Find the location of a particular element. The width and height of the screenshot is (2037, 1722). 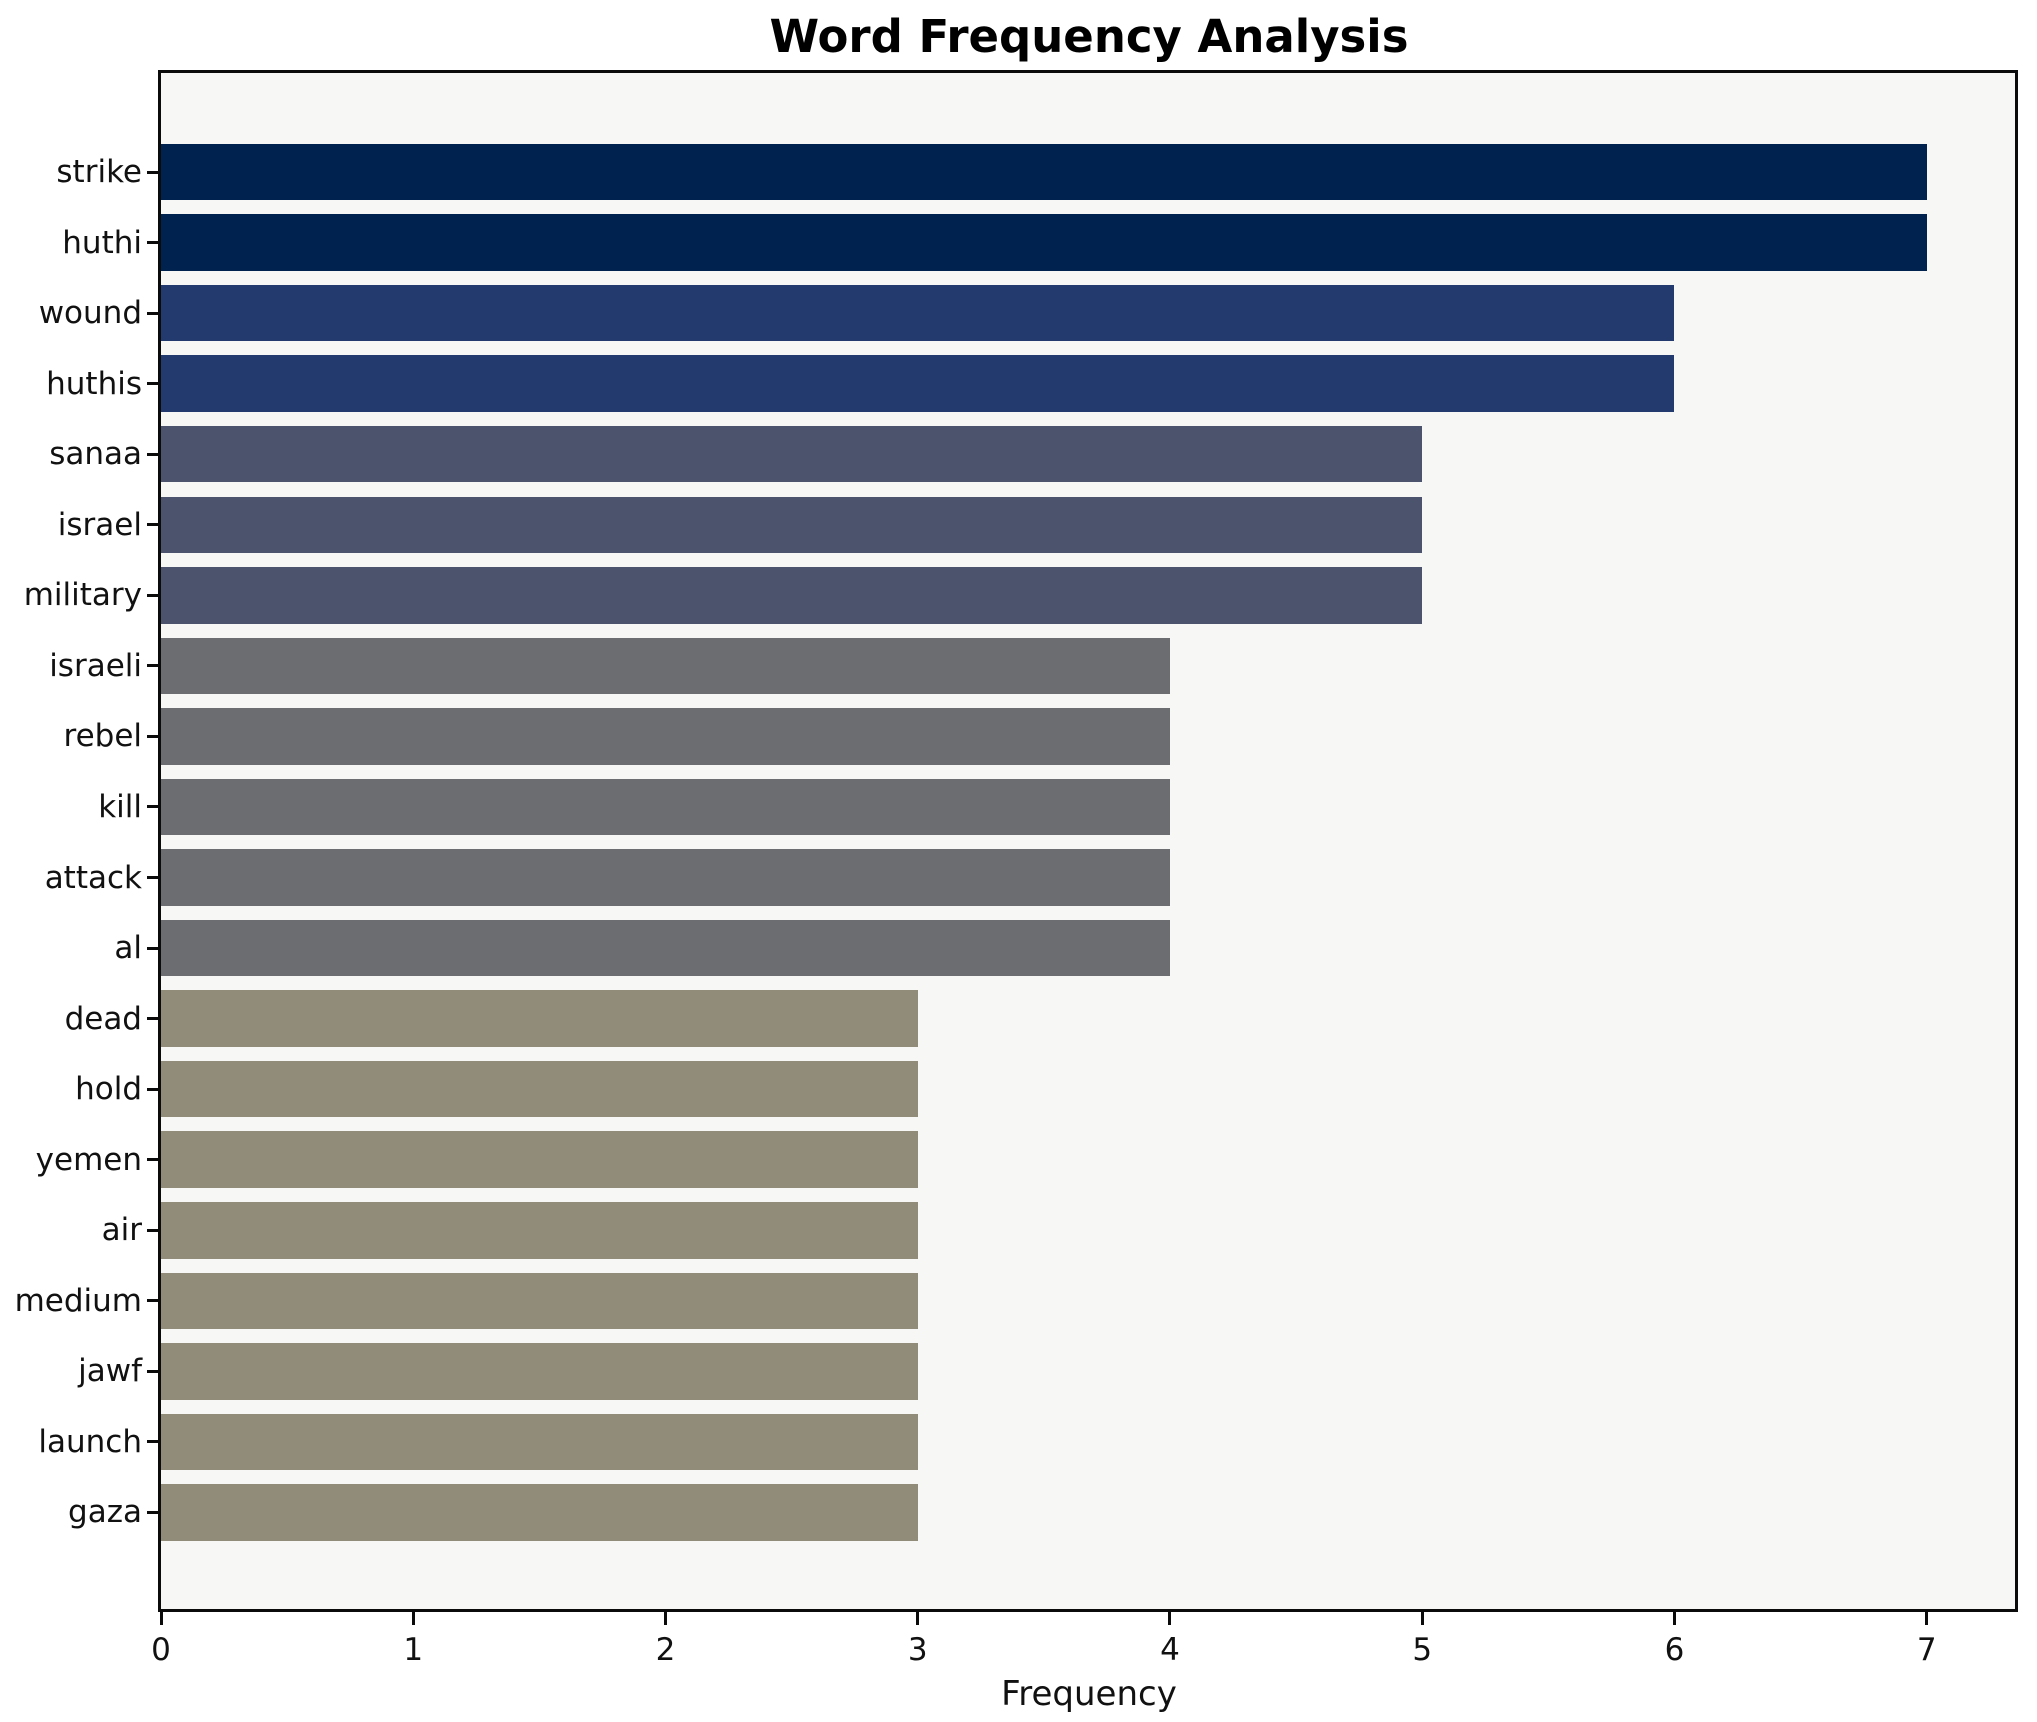

x-tick-label-1: 1 is located at coordinates (413, 1650).